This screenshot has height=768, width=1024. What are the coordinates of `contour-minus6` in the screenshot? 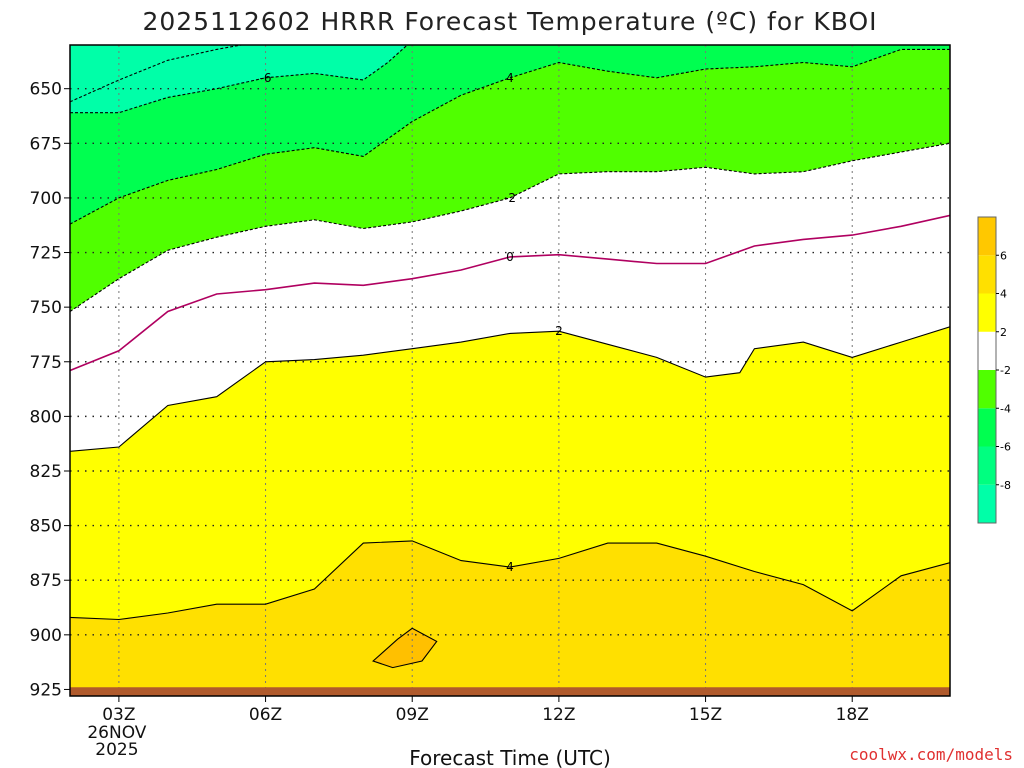 It's located at (239, 79).